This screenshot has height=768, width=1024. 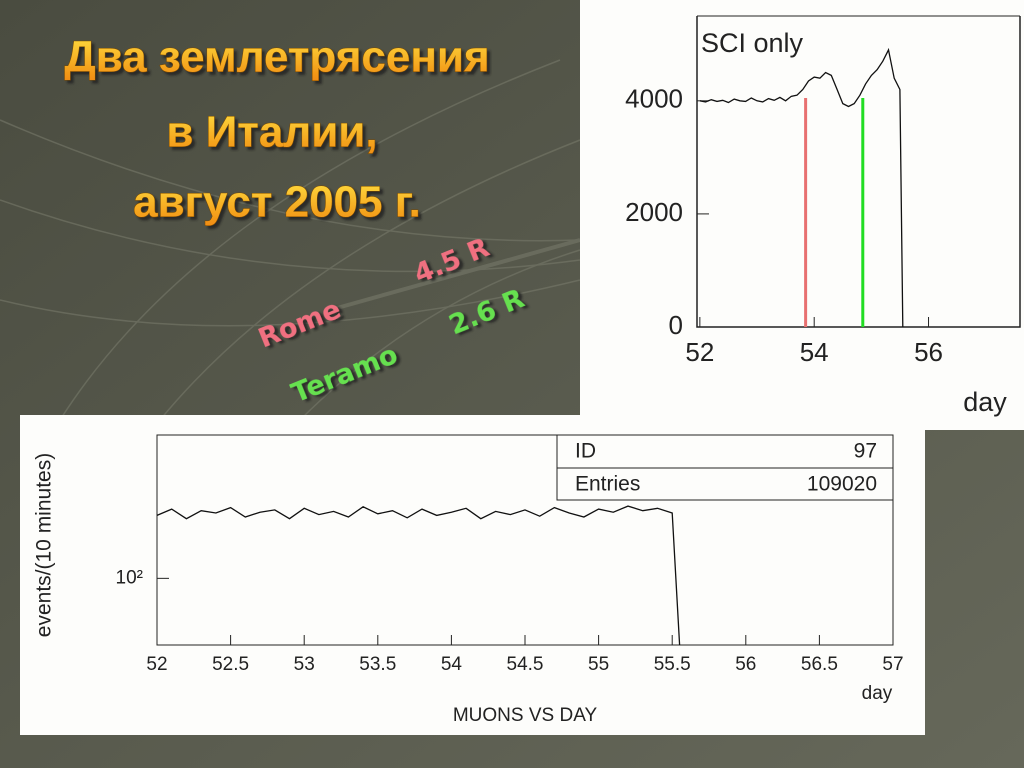 What do you see at coordinates (230, 664) in the screenshot?
I see `x-tick-label: 52.5` at bounding box center [230, 664].